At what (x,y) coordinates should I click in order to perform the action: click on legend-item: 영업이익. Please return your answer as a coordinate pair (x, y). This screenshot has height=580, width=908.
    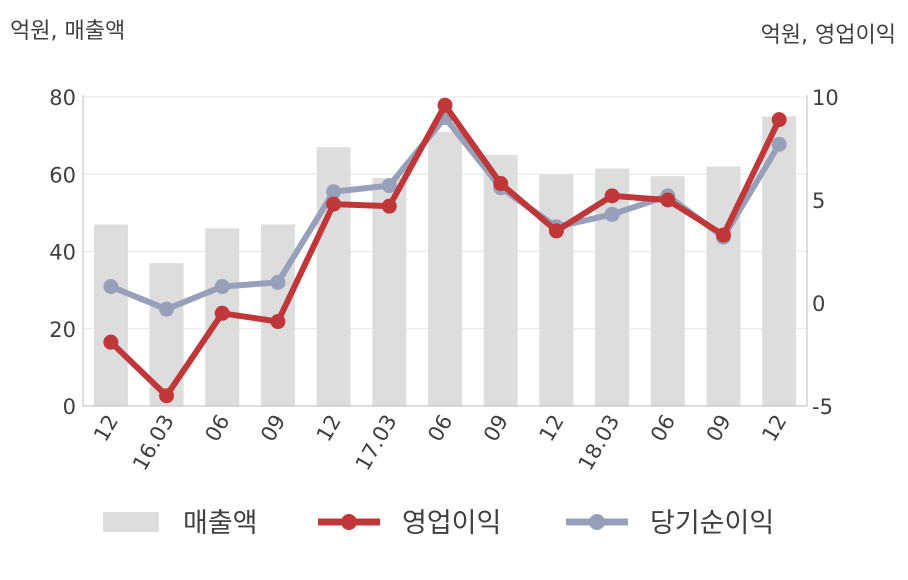
    Looking at the image, I should click on (409, 523).